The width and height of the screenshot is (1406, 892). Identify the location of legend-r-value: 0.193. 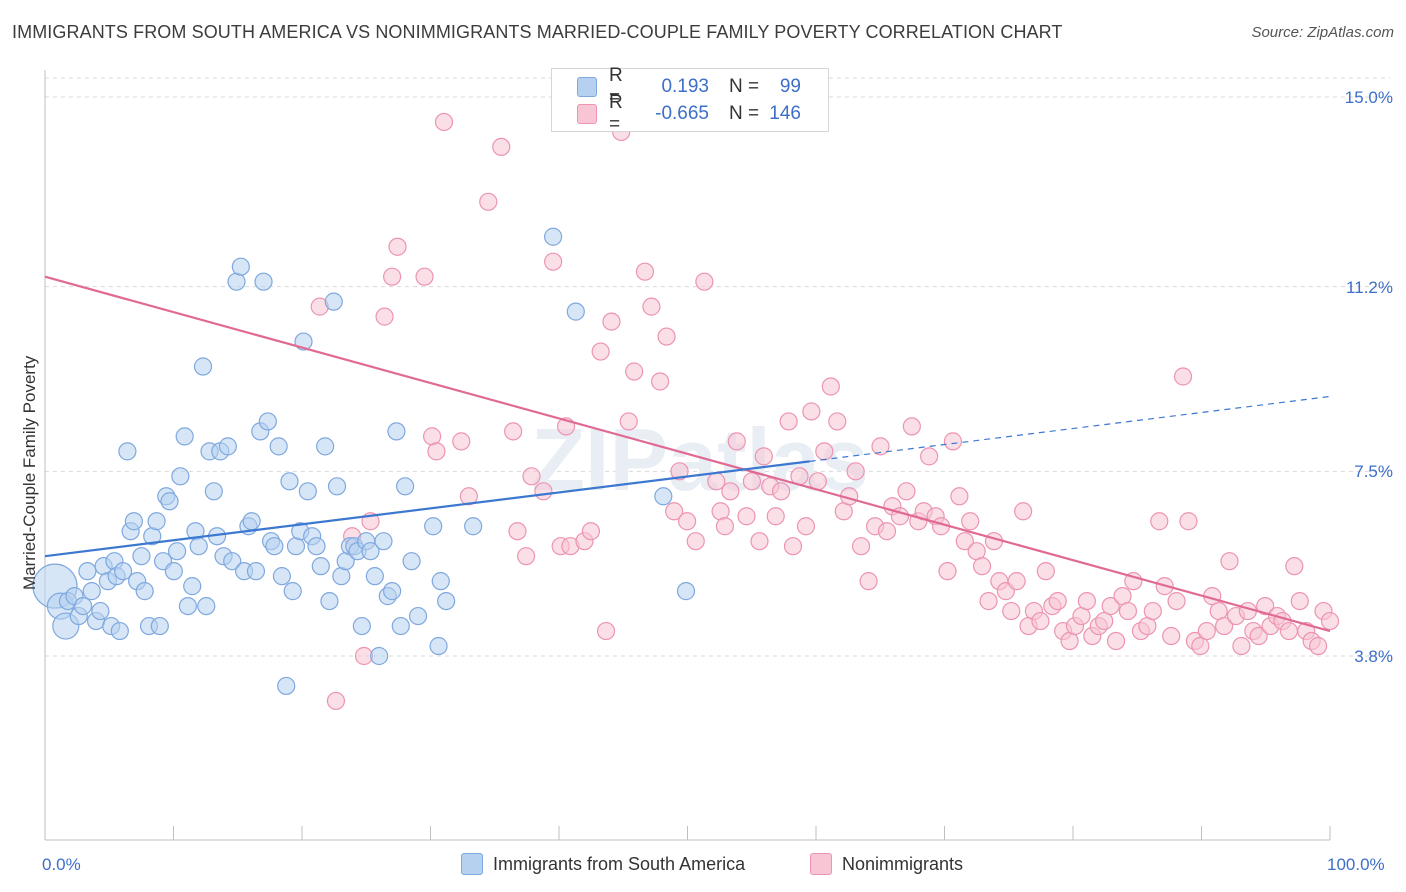
(685, 86).